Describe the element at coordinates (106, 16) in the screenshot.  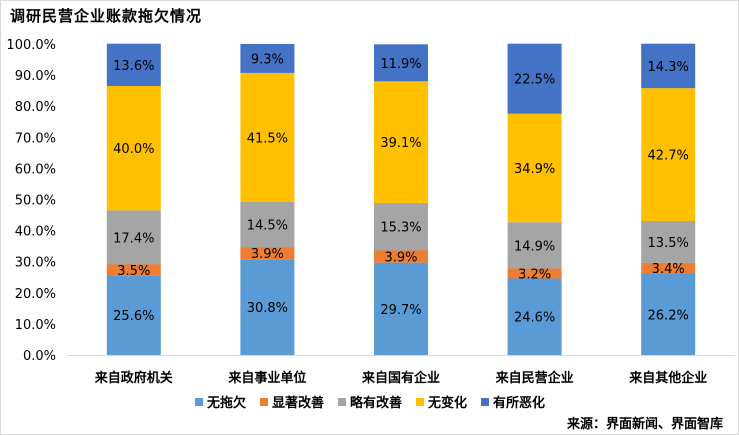
I see `chart-title: 调研民营企业账款拖欠情况` at that location.